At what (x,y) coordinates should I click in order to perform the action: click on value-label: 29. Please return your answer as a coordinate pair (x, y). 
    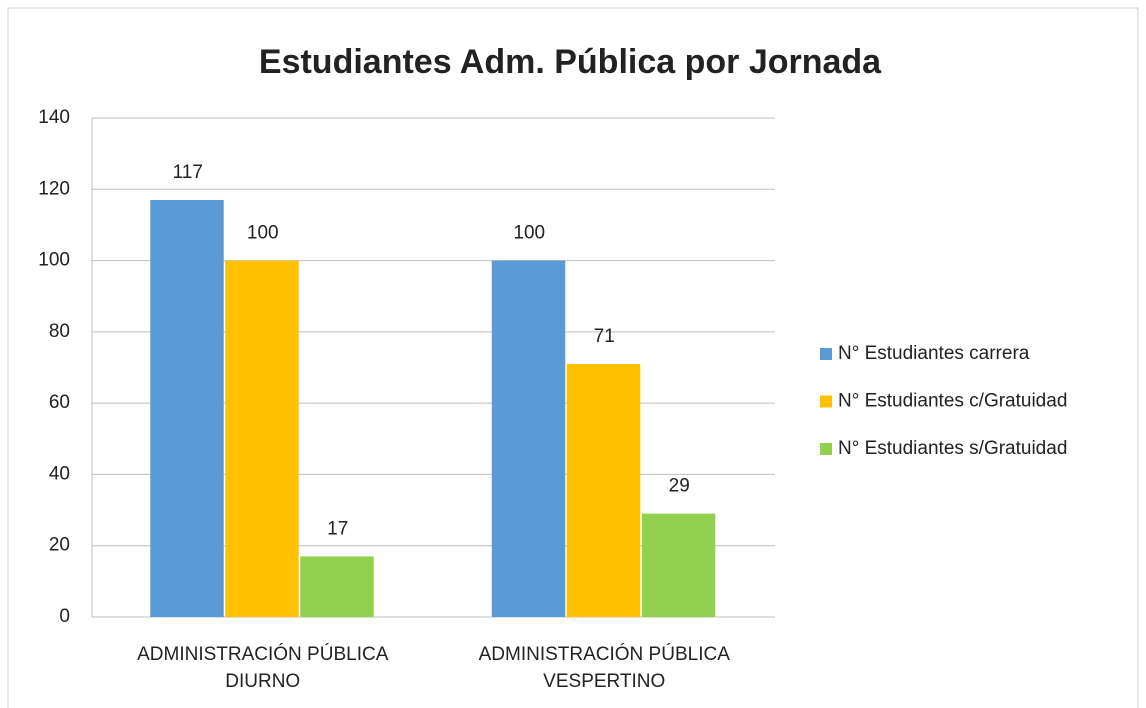
    Looking at the image, I should click on (679, 486).